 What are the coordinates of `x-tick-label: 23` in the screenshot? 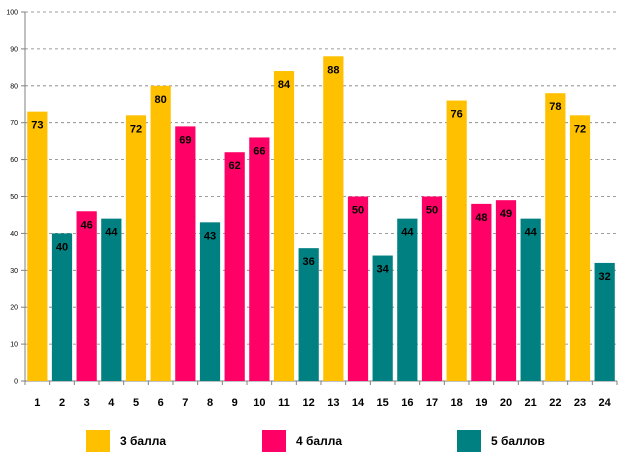 It's located at (580, 403).